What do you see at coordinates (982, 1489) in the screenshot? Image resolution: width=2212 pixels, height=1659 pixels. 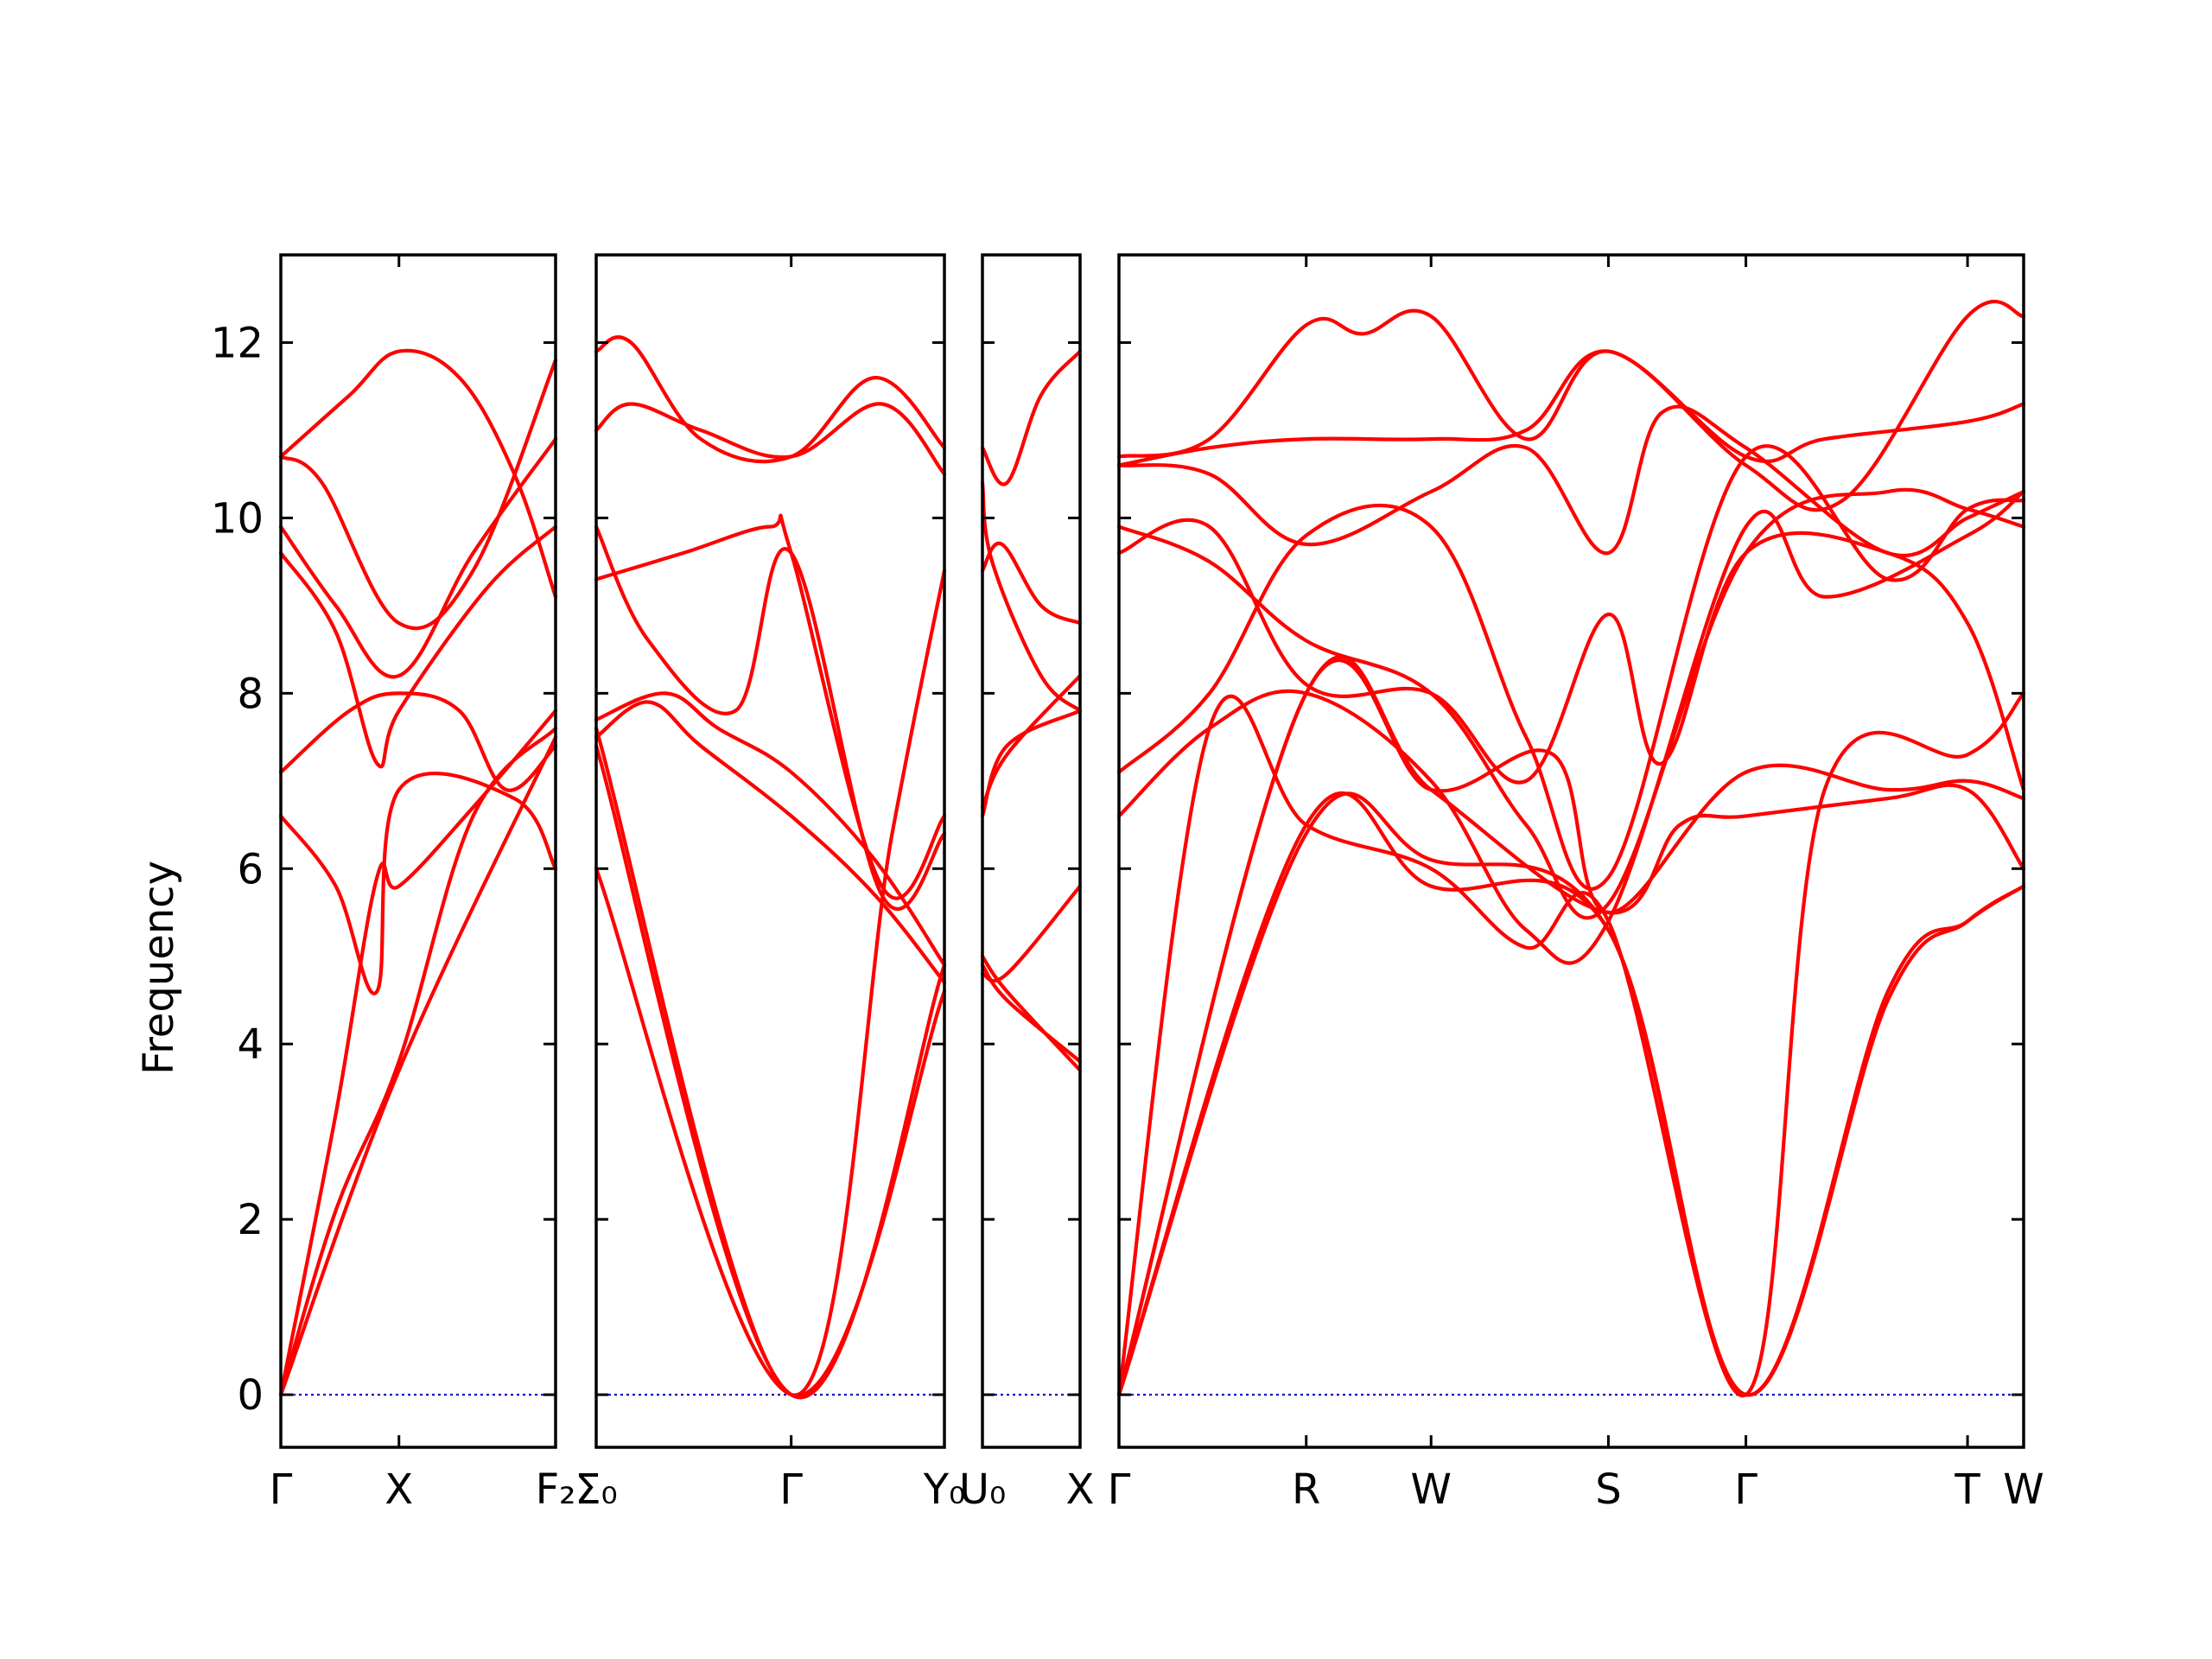 I see `x-tick-label: U₀` at bounding box center [982, 1489].